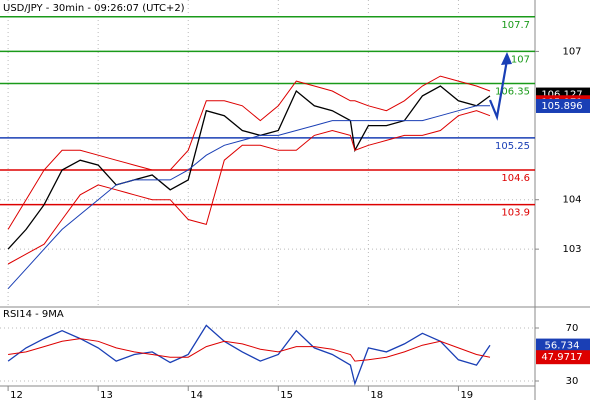 This screenshot has height=404, width=590. Describe the element at coordinates (512, 146) in the screenshot. I see `level-label: 105.25` at that location.